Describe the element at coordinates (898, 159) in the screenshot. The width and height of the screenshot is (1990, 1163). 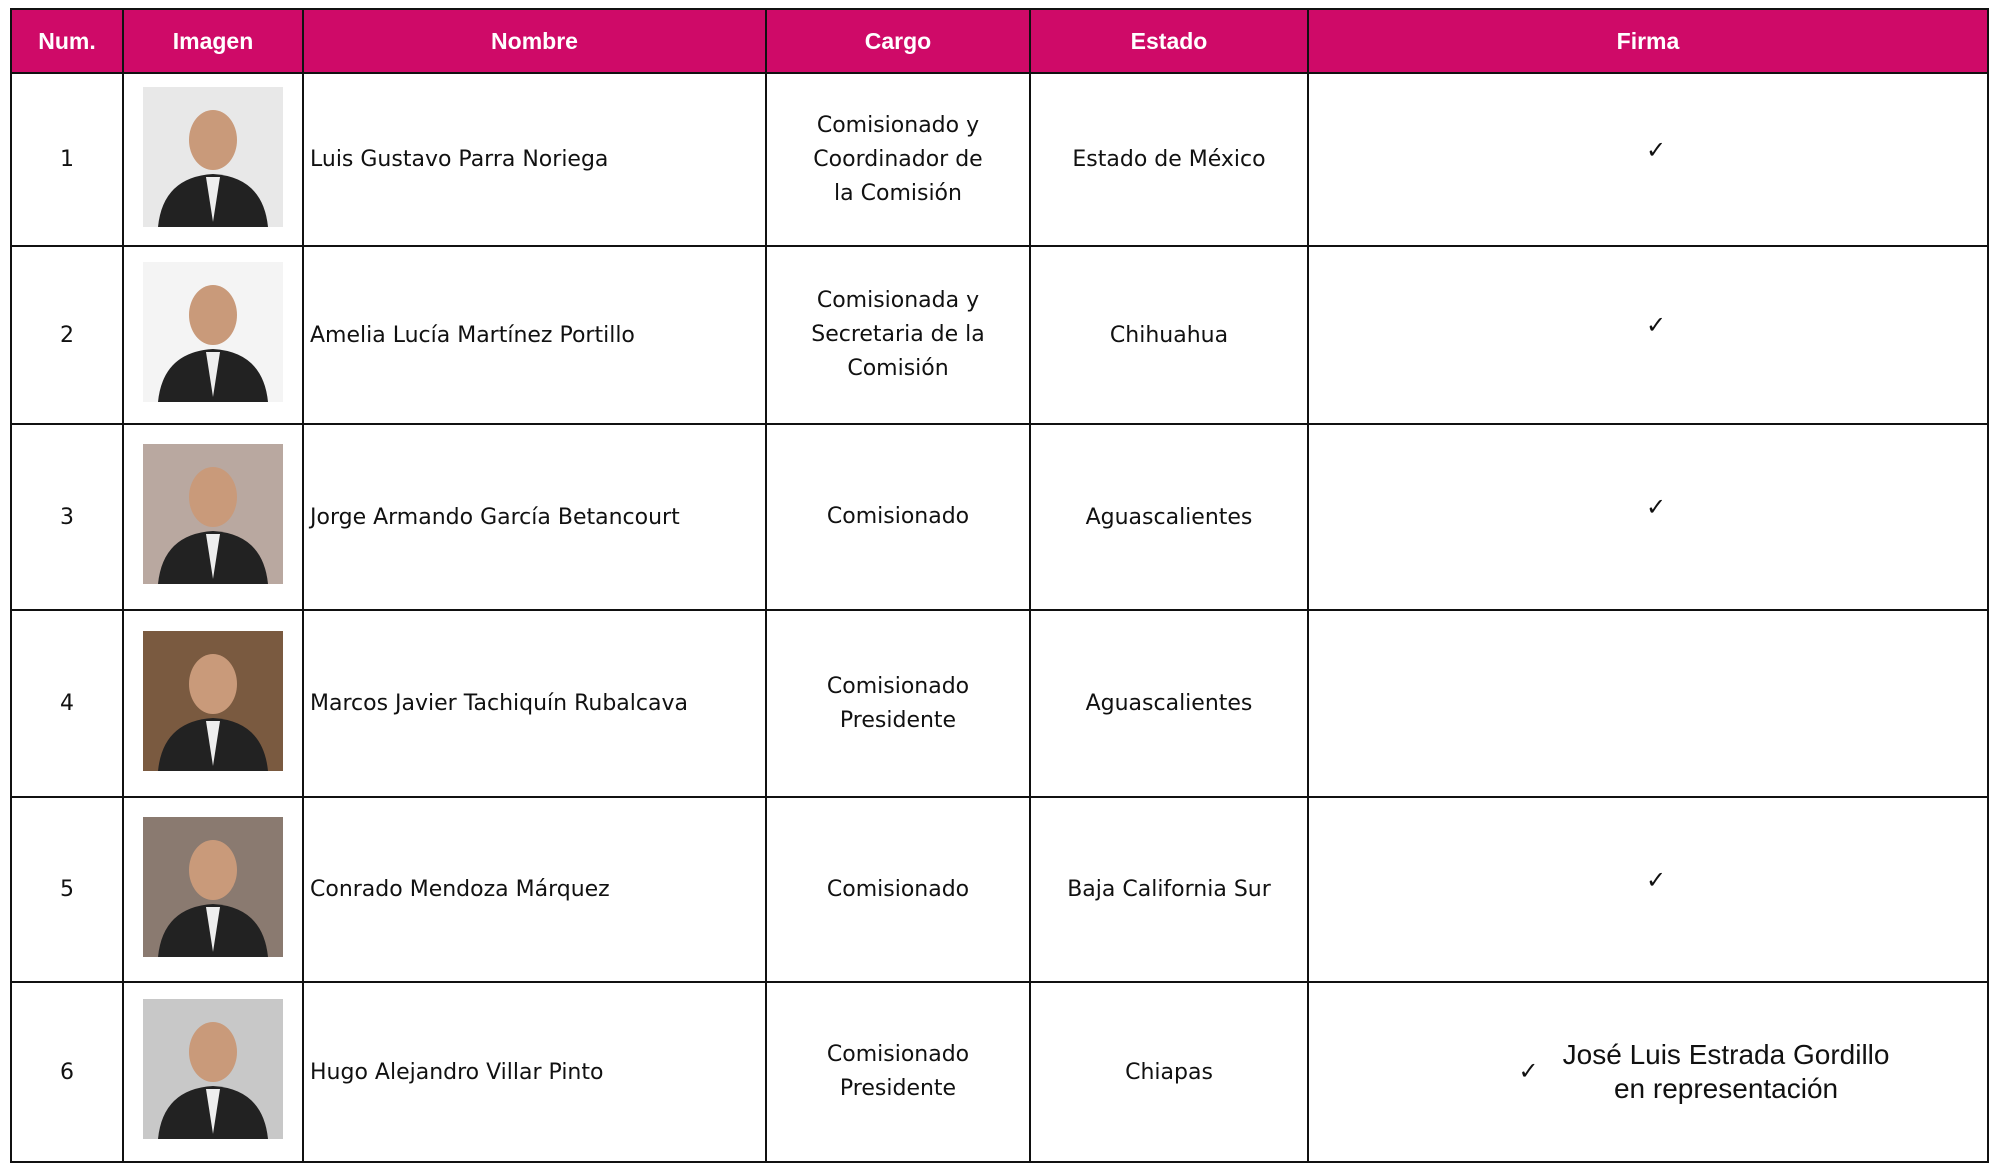
I see `cargo-cell: Comisionado y Coordinador de la Comisión` at that location.